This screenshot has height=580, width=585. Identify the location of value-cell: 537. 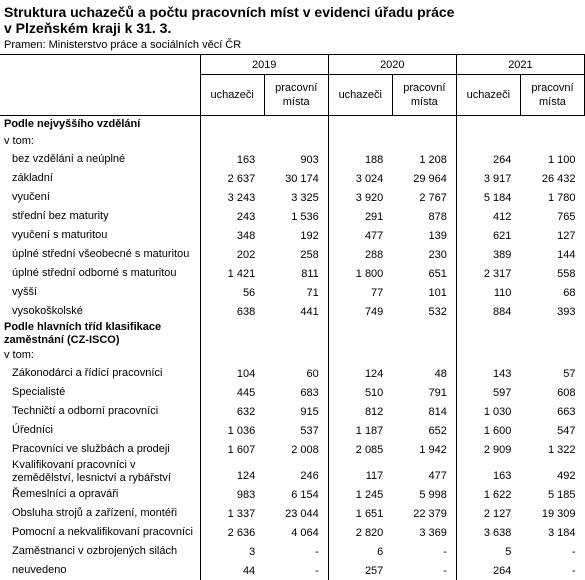
(296, 430).